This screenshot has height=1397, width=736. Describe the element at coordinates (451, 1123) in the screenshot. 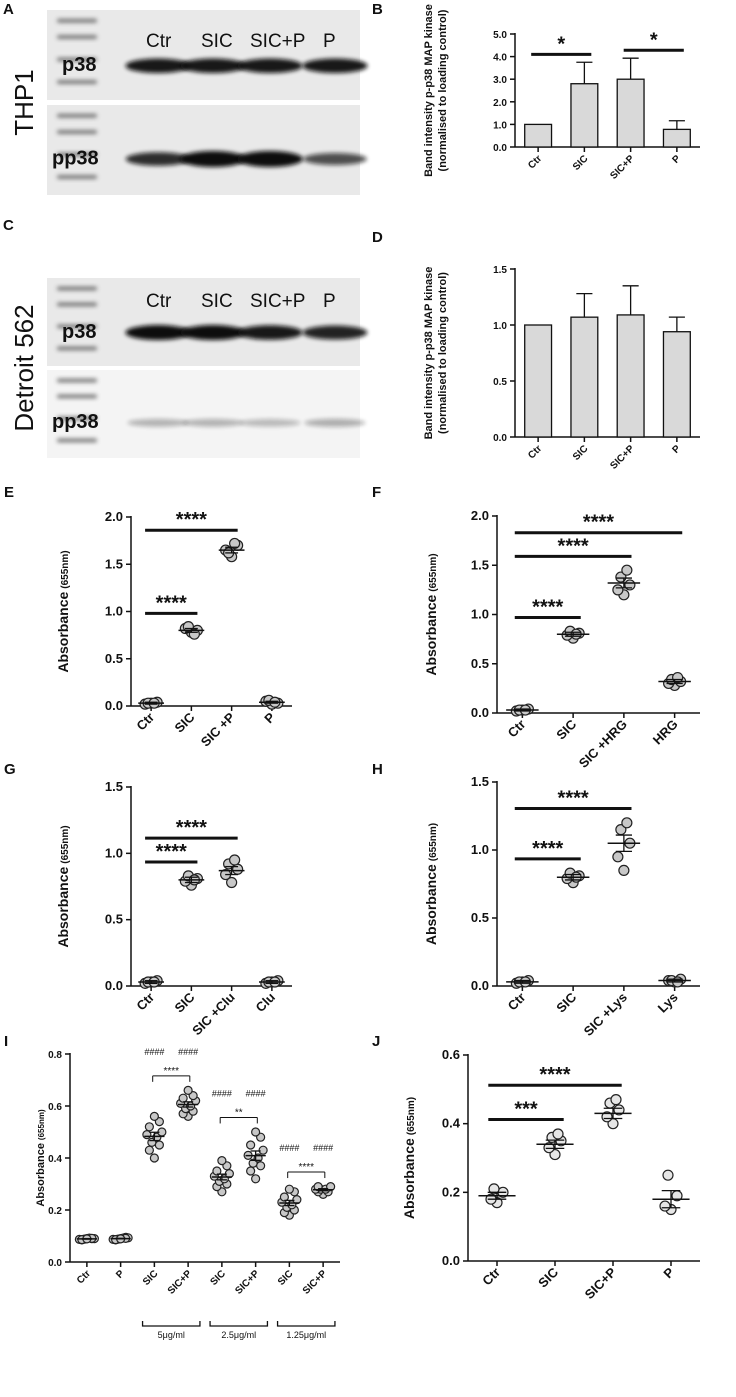

I see `y-tick-label: 0.4` at that location.